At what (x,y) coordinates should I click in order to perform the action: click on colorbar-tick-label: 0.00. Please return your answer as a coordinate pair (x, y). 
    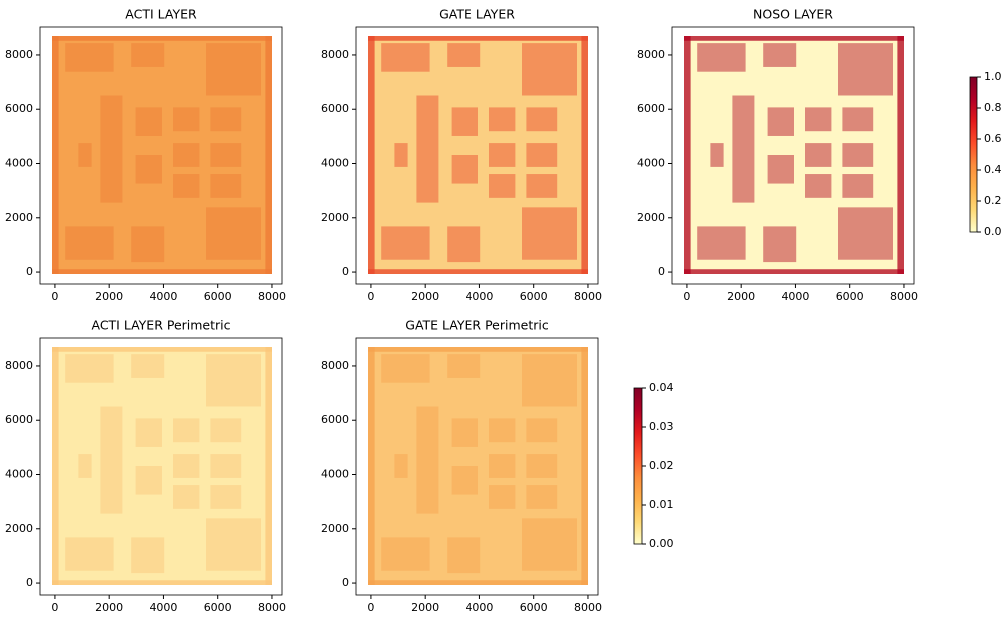
    Looking at the image, I should click on (661, 543).